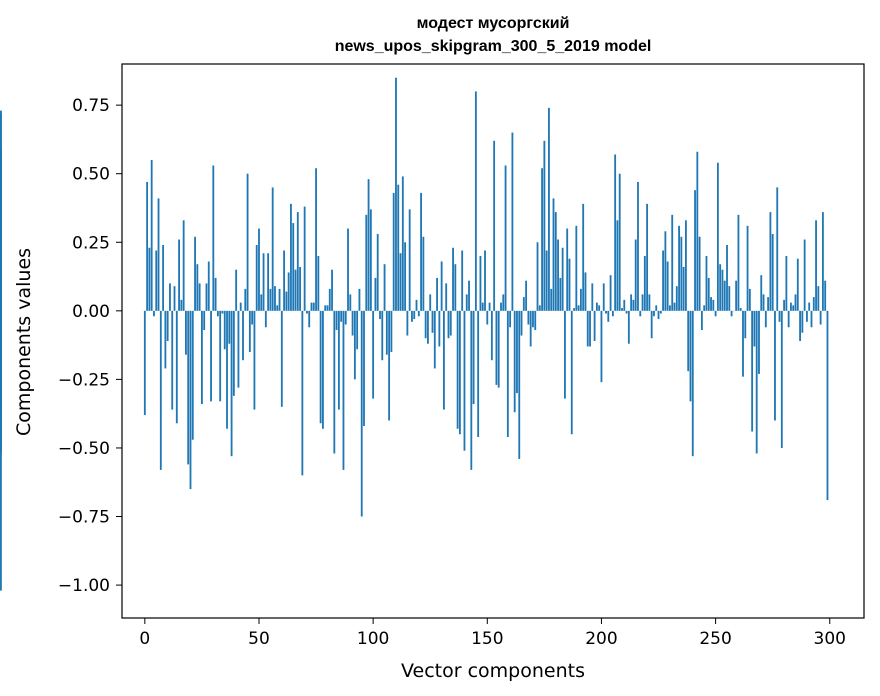 Image resolution: width=880 pixels, height=696 pixels. What do you see at coordinates (91, 106) in the screenshot?
I see `y-tick-label: 0.75` at bounding box center [91, 106].